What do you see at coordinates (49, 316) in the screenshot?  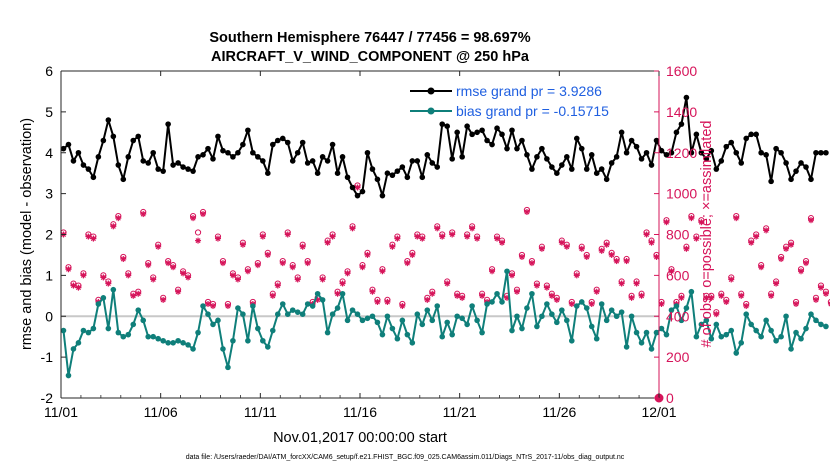 I see `y-tick-label-left: 0` at bounding box center [49, 316].